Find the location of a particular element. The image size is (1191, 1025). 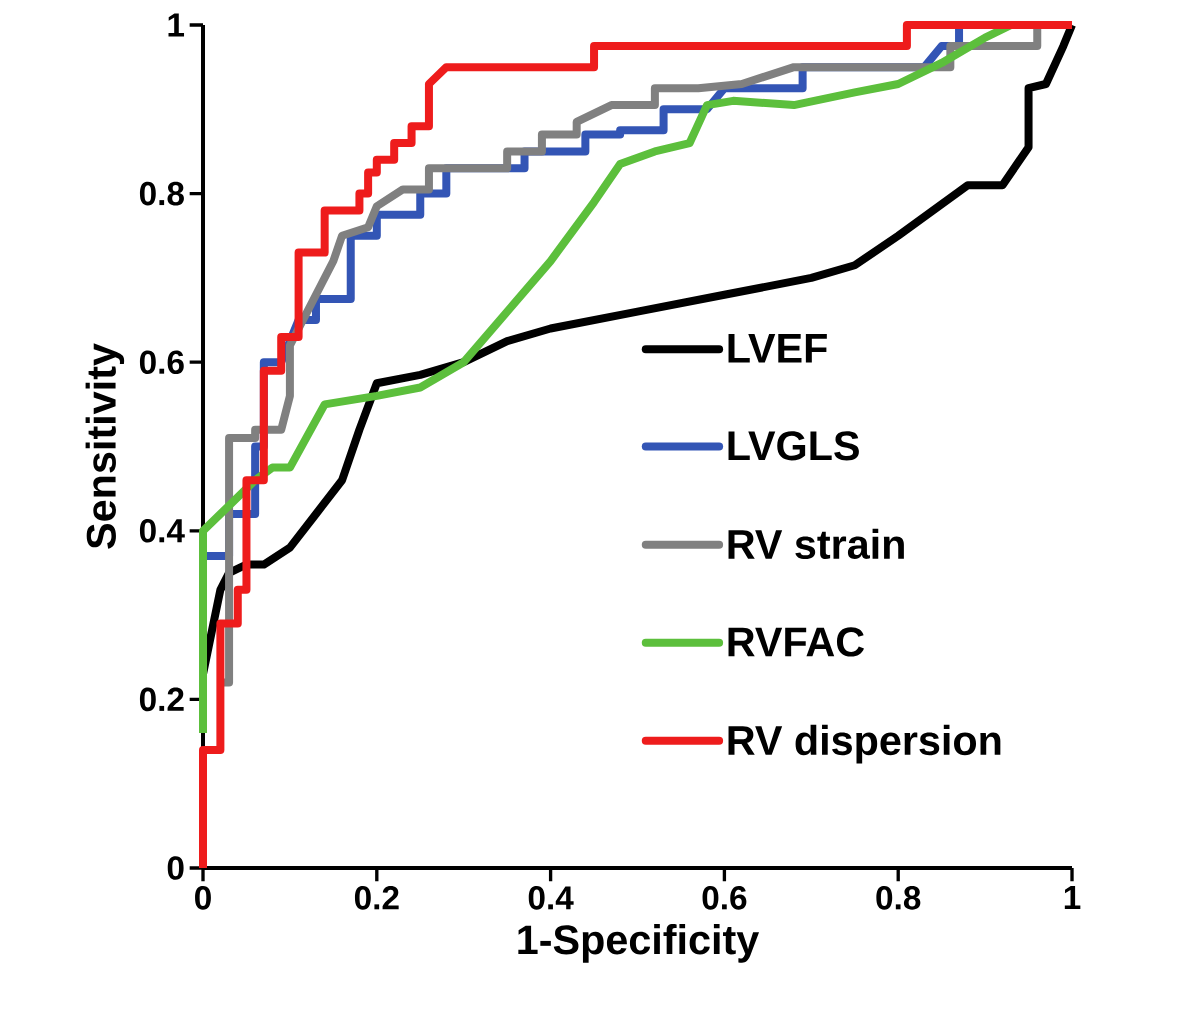

legend-label: RV dispersion is located at coordinates (864, 744).